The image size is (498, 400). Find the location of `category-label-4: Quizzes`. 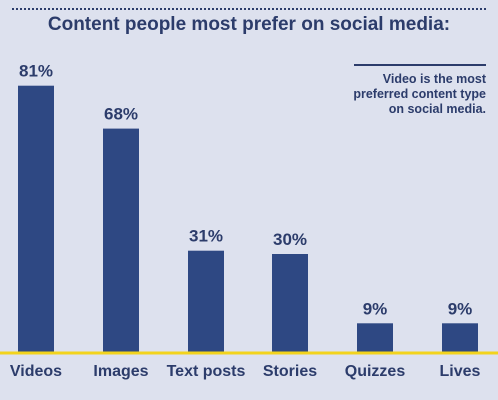

category-label-4: Quizzes is located at coordinates (375, 371).